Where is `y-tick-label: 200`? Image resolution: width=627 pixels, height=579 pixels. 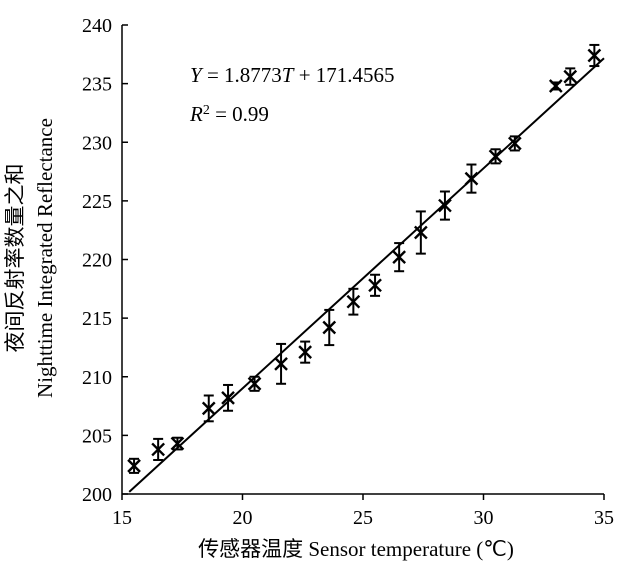 y-tick-label: 200 is located at coordinates (97, 495).